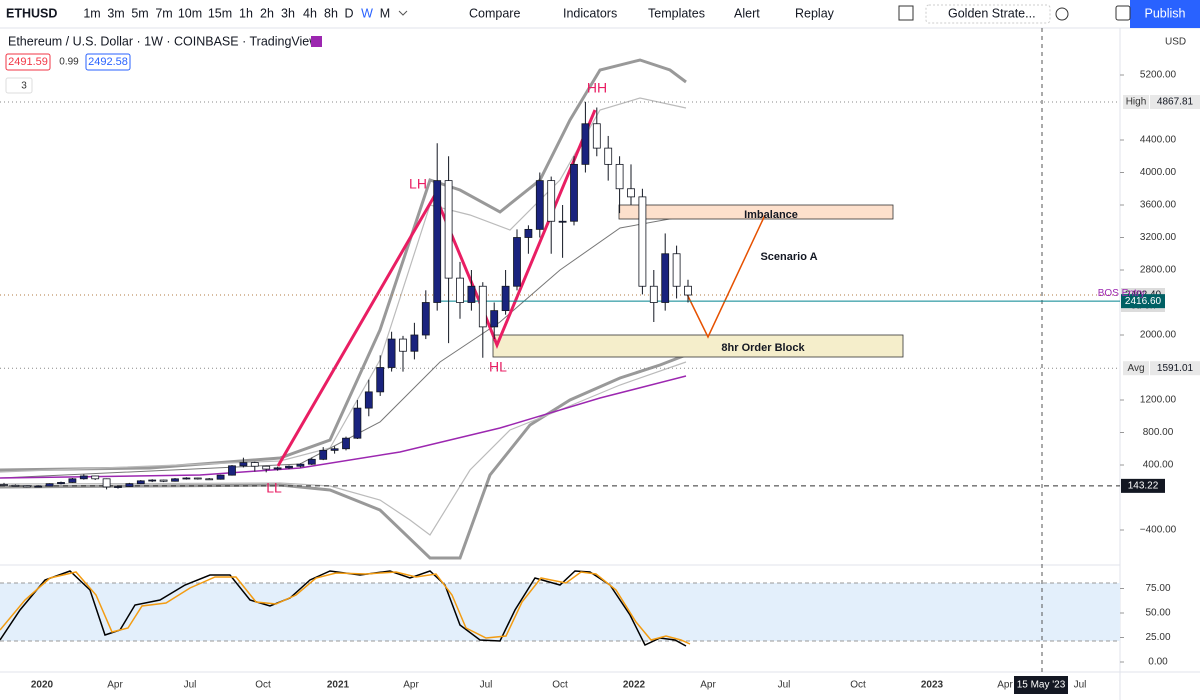 This screenshot has height=700, width=1200. What do you see at coordinates (367, 13) in the screenshot?
I see `interval: W` at bounding box center [367, 13].